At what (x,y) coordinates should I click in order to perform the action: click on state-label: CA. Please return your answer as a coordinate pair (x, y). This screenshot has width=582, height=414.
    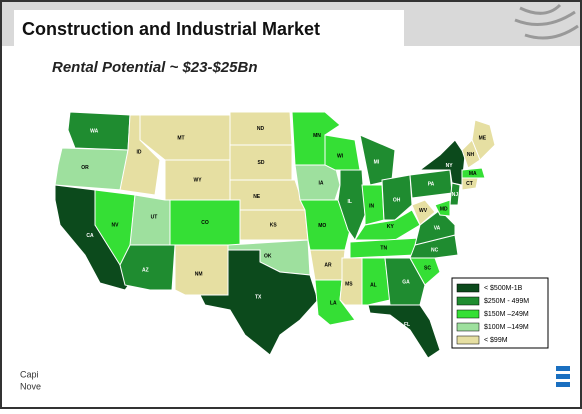
    Looking at the image, I should click on (90, 236).